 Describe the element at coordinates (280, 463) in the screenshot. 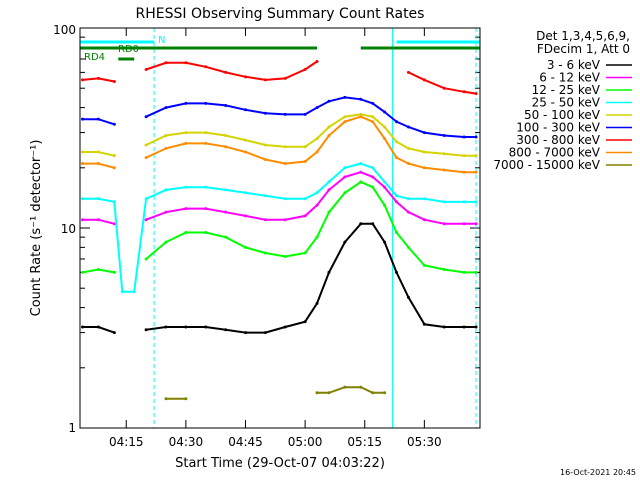

I see `x-axis-title: Start Time (29-Oct-07 04:03:22)` at that location.